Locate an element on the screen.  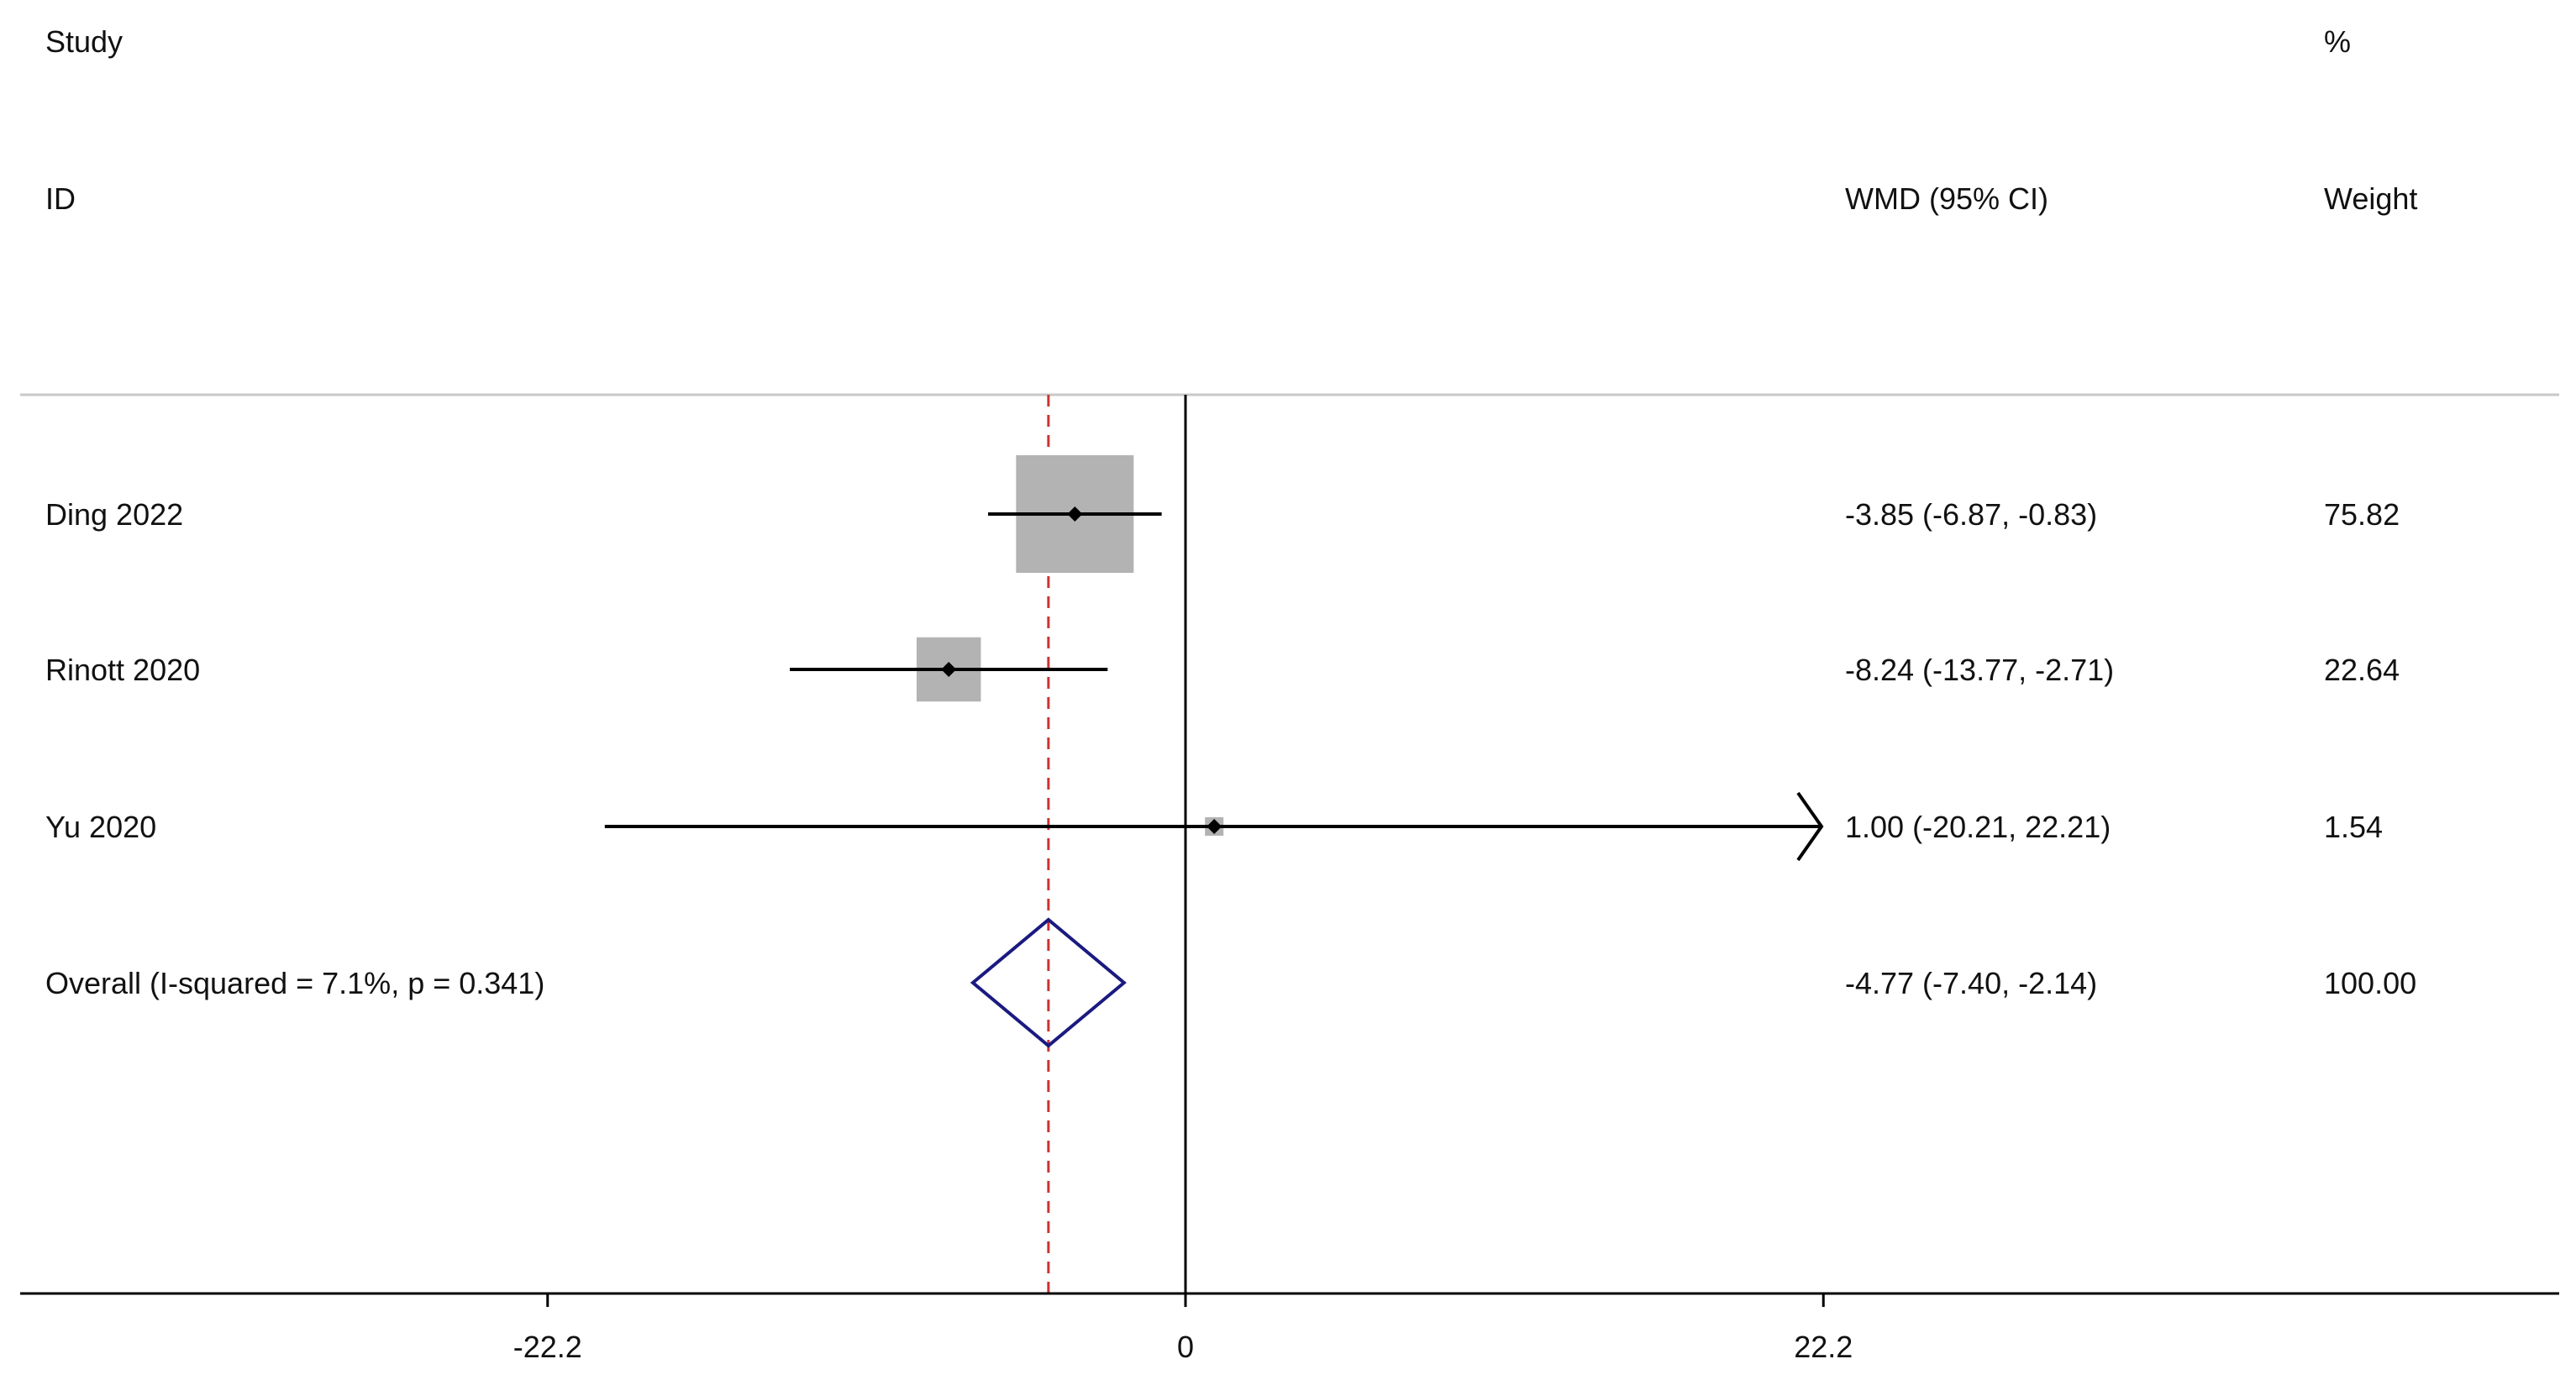
study-label: Rinott 2020 is located at coordinates (122, 670).